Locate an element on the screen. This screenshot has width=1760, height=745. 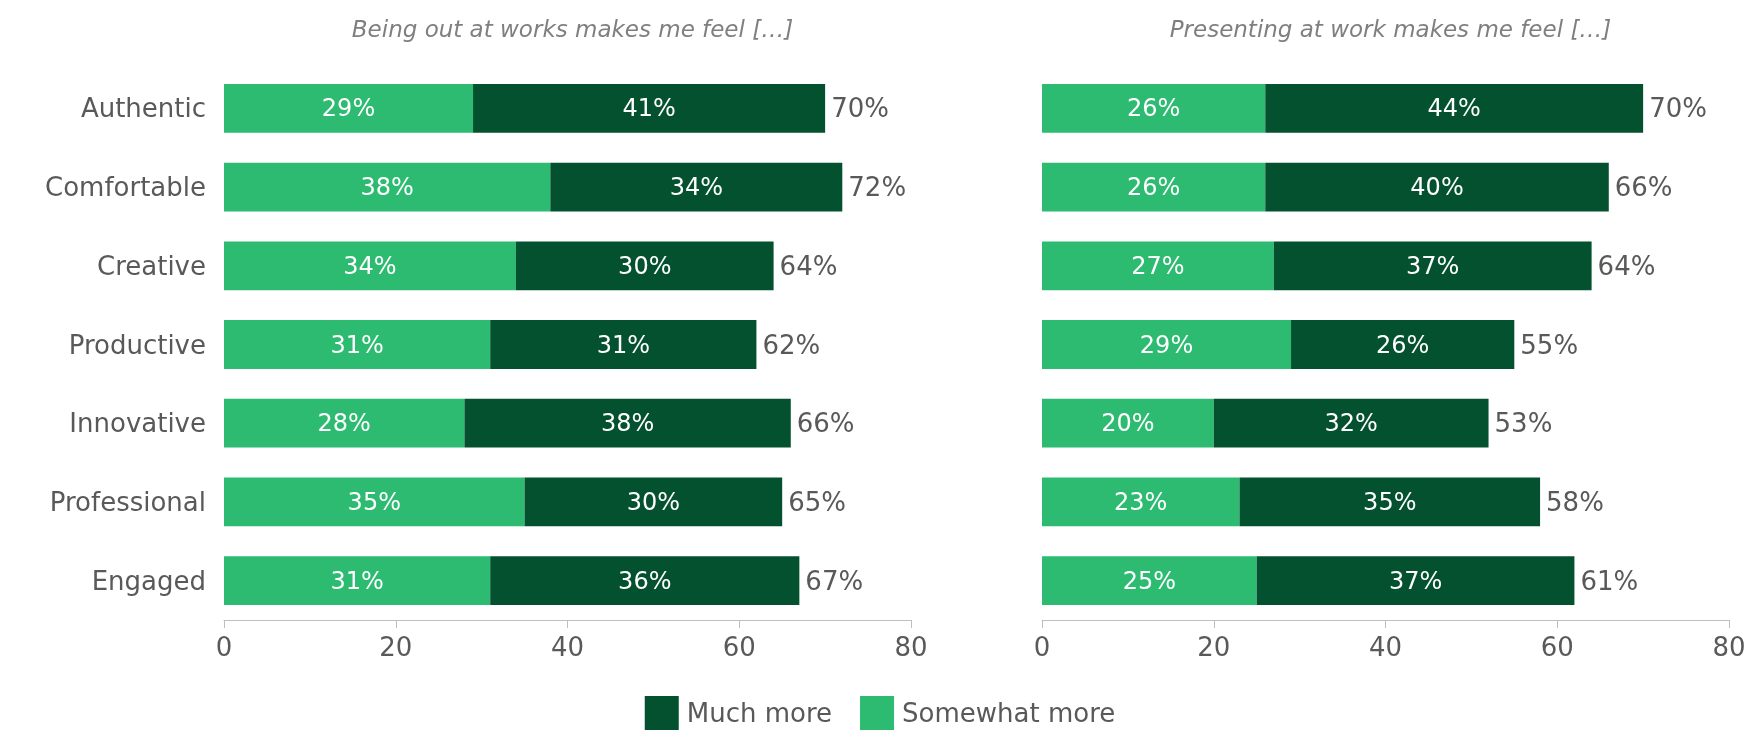
total-label: 67% is located at coordinates (834, 580).